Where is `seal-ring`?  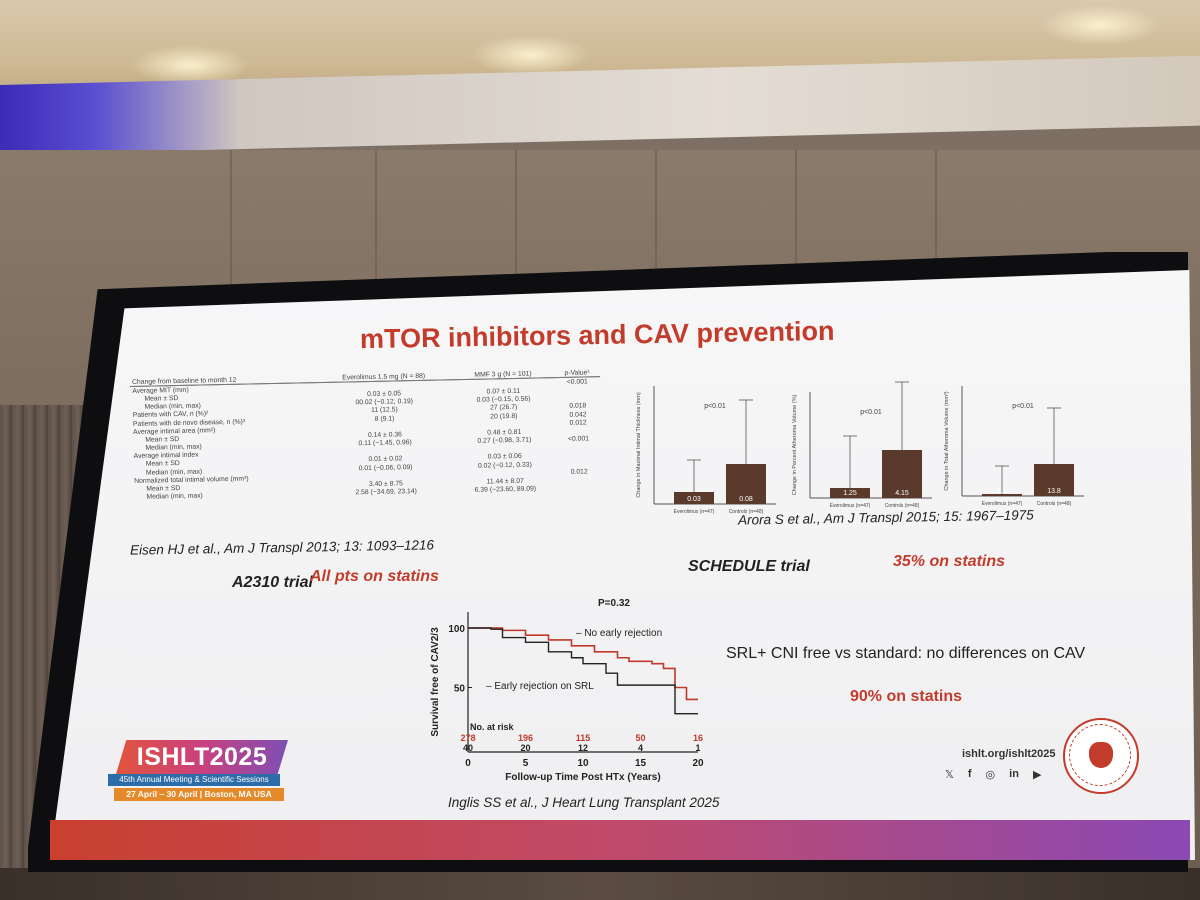 seal-ring is located at coordinates (1100, 755).